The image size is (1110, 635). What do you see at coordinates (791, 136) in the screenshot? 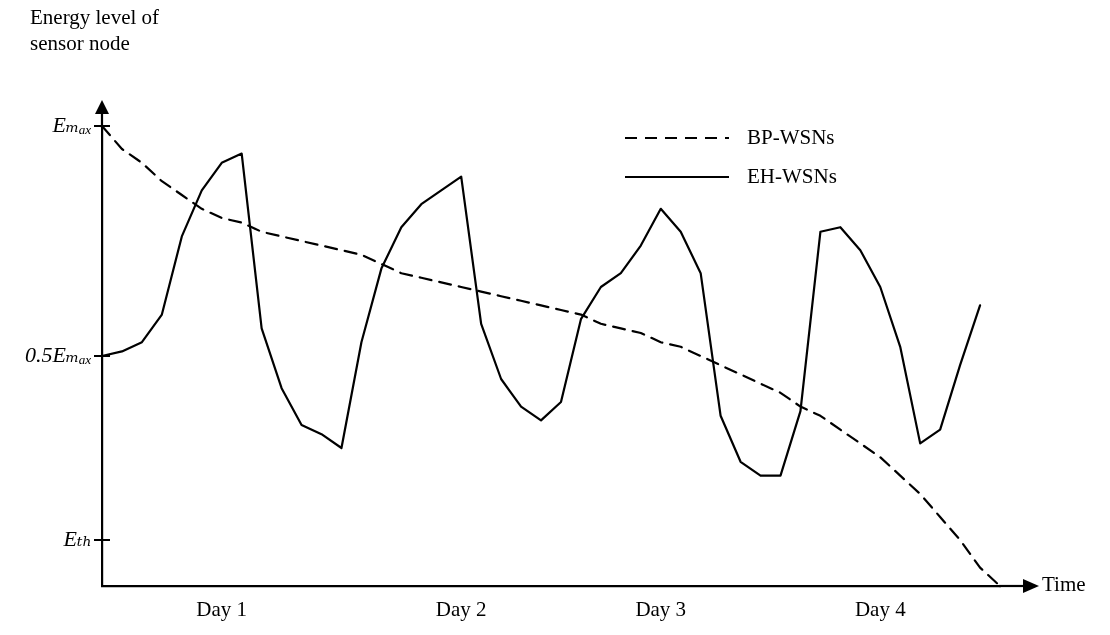
I see `legend-label: BP-WSNs` at bounding box center [791, 136].